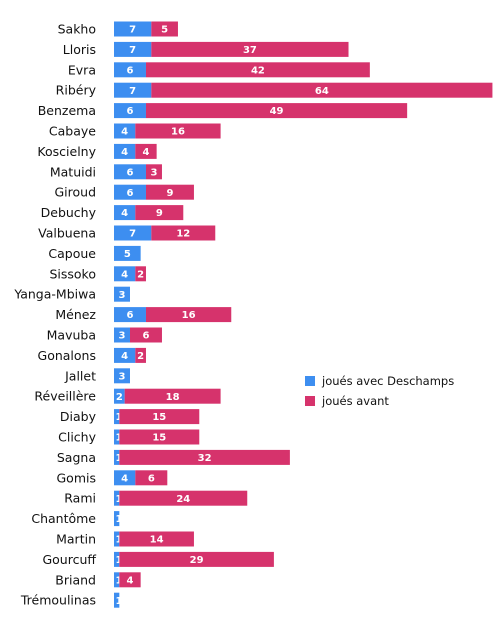 The image size is (499, 627). I want to click on data-label-gourcuff-joues-avant: 29, so click(197, 560).